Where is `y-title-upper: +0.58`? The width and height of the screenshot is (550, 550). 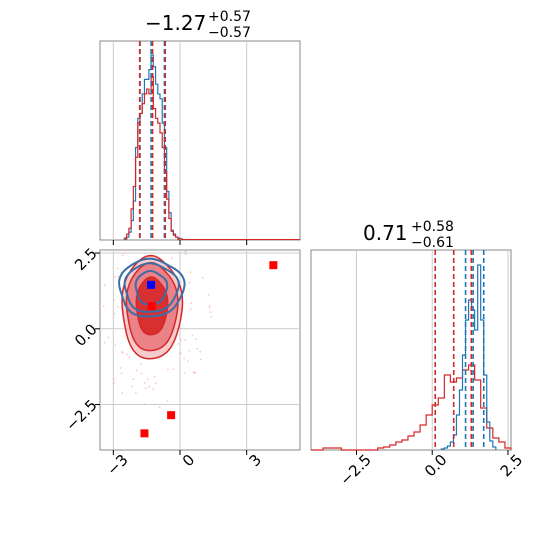 y-title-upper: +0.58 is located at coordinates (432, 227).